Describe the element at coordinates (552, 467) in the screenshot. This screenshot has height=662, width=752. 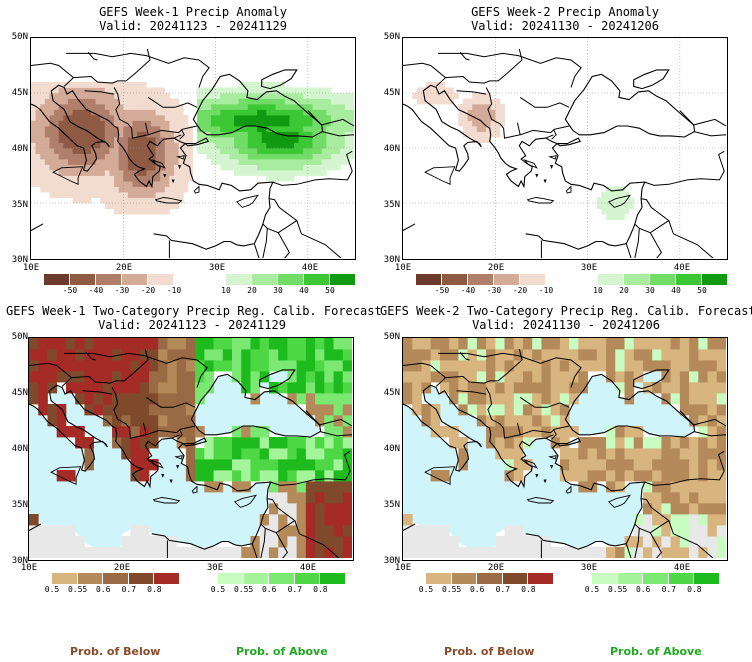
I see `island-outline` at that location.